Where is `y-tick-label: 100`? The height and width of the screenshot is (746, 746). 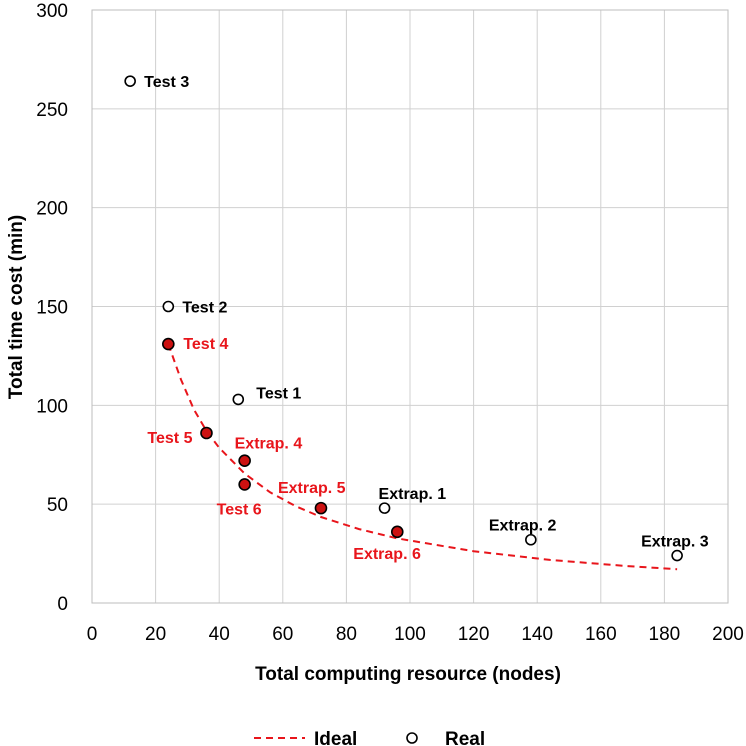 y-tick-label: 100 is located at coordinates (52, 406).